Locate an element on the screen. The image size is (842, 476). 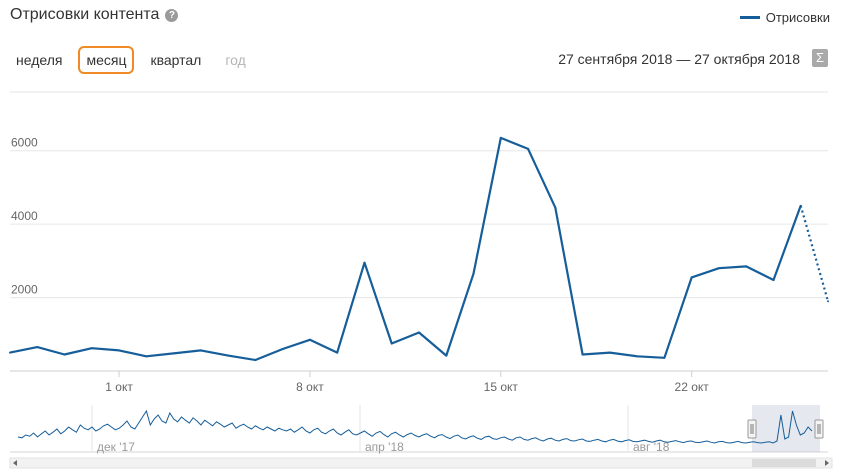
navigator-label: авг '18 is located at coordinates (651, 447).